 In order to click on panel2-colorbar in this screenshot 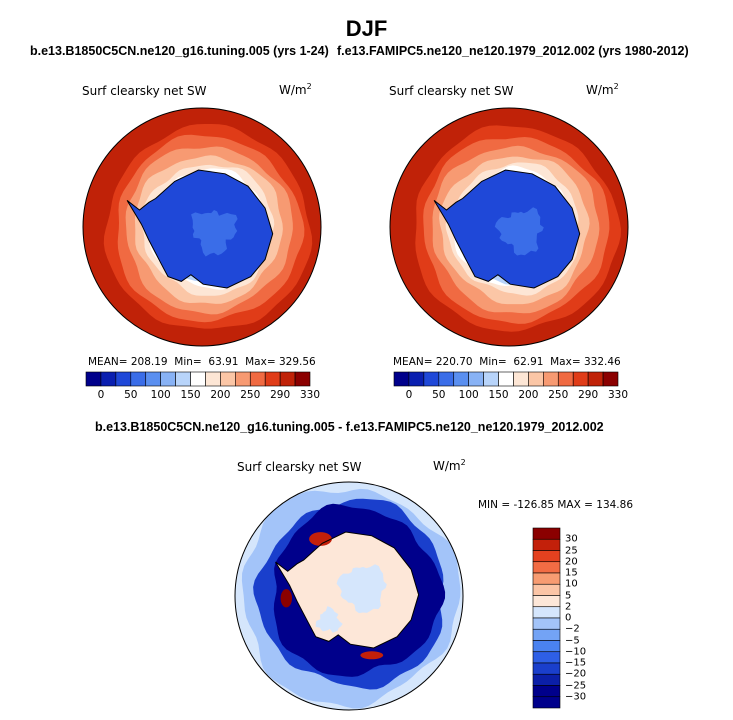, I will do `click(506, 379)`.